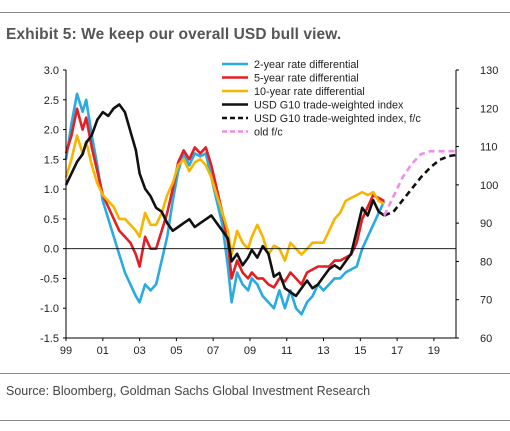  I want to click on right-tick-label-0: 60, so click(486, 339).